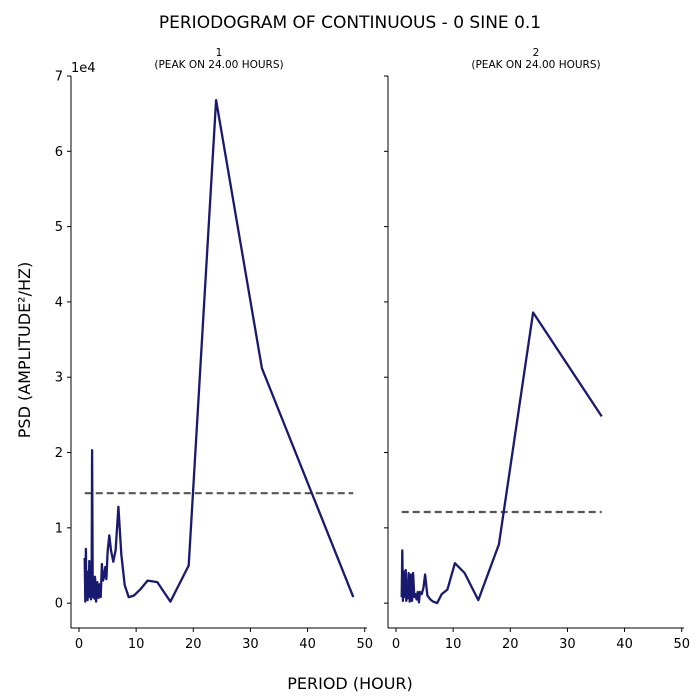 The height and width of the screenshot is (700, 700). Describe the element at coordinates (536, 53) in the screenshot. I see `panel-title: 2` at that location.